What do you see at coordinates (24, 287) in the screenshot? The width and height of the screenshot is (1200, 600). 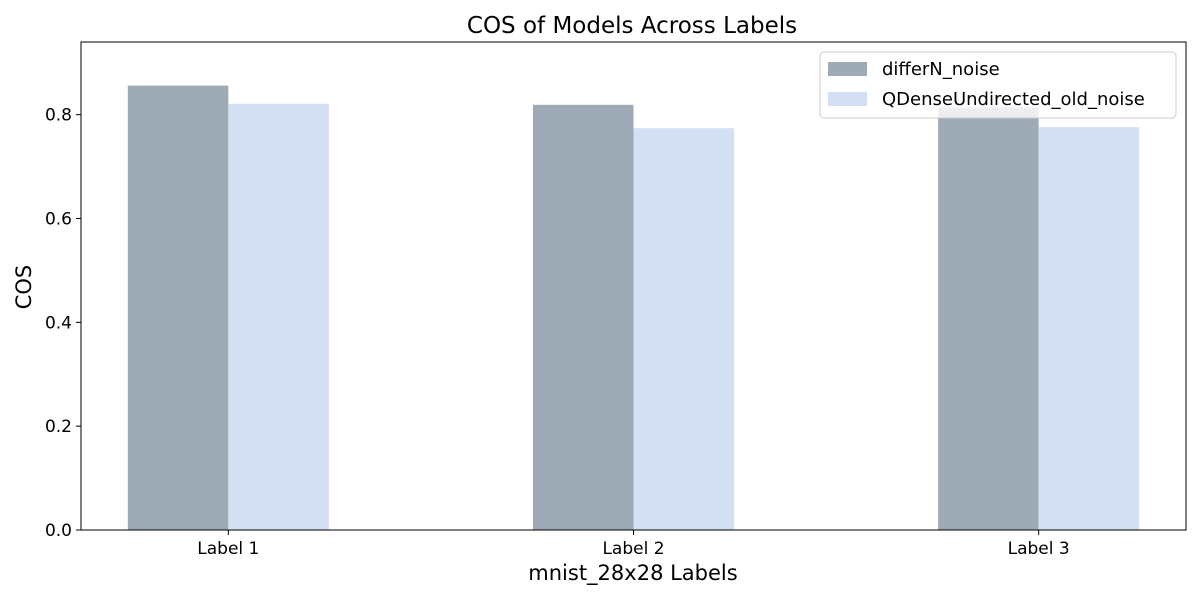 I see `y-axis-label: COS` at bounding box center [24, 287].